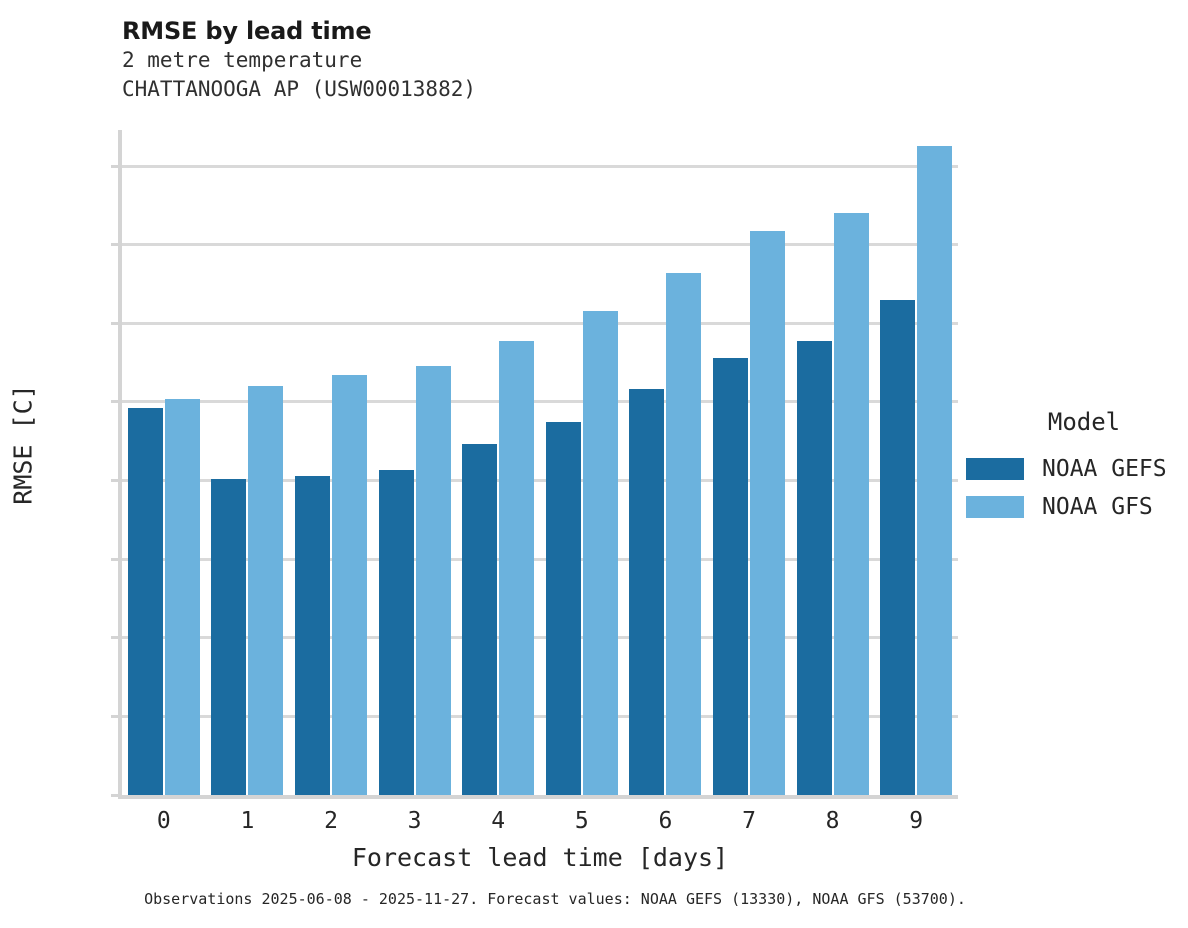  Describe the element at coordinates (1104, 469) in the screenshot. I see `legend-label: NOAA GEFS` at that location.